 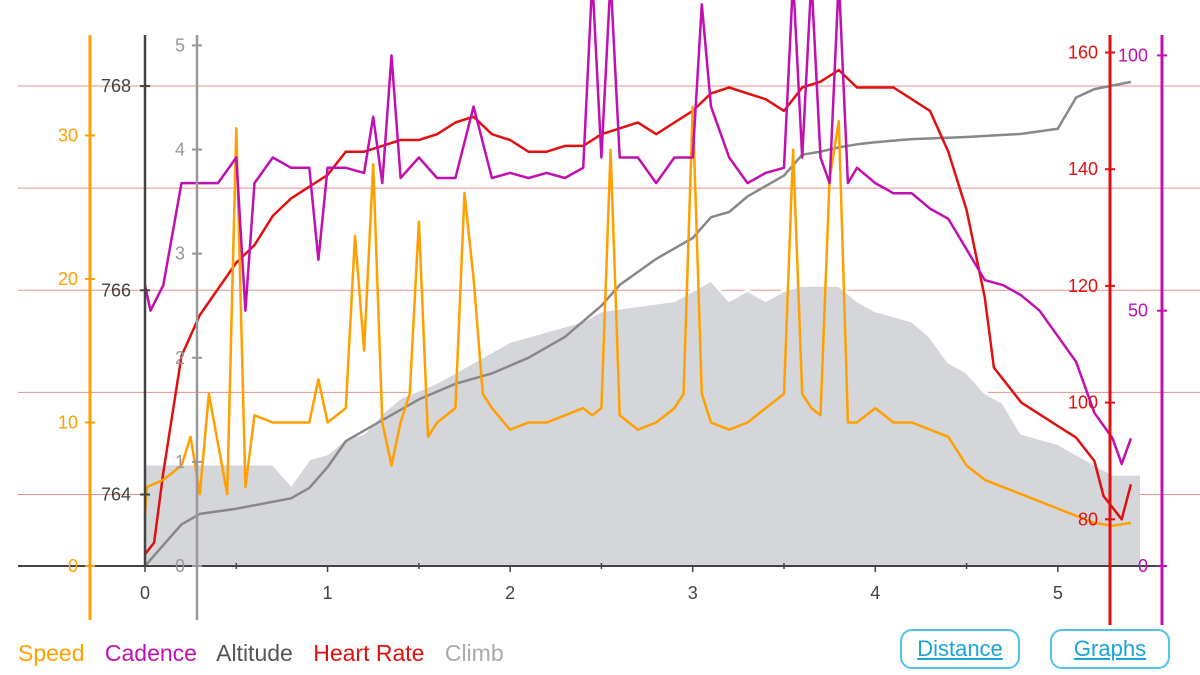 I want to click on legend-climb: Climb, so click(x=474, y=653).